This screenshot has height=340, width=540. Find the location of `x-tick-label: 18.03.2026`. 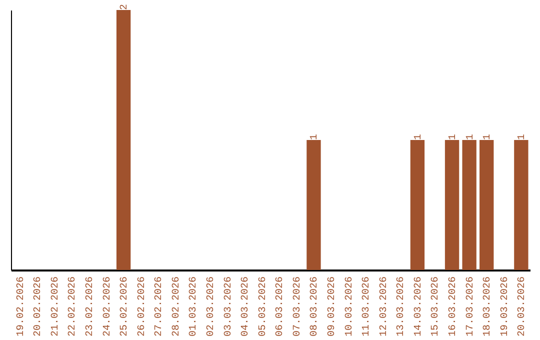

x-tick-label: 18.03.2026 is located at coordinates (488, 306).